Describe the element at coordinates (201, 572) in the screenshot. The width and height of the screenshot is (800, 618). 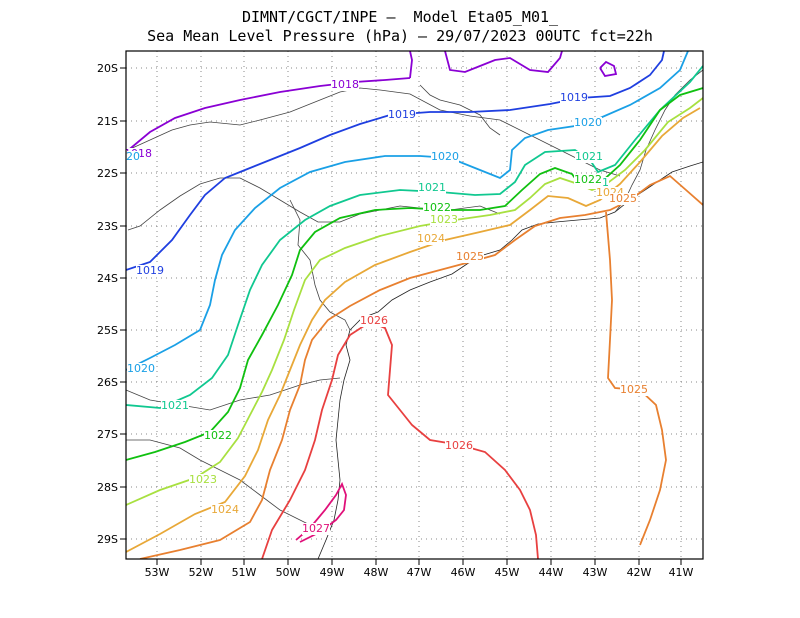
I see `x-tick-label: 52W` at that location.